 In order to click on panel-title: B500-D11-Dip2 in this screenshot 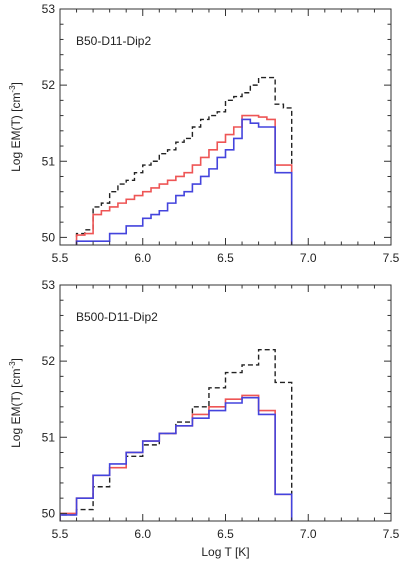, I will do `click(117, 317)`.